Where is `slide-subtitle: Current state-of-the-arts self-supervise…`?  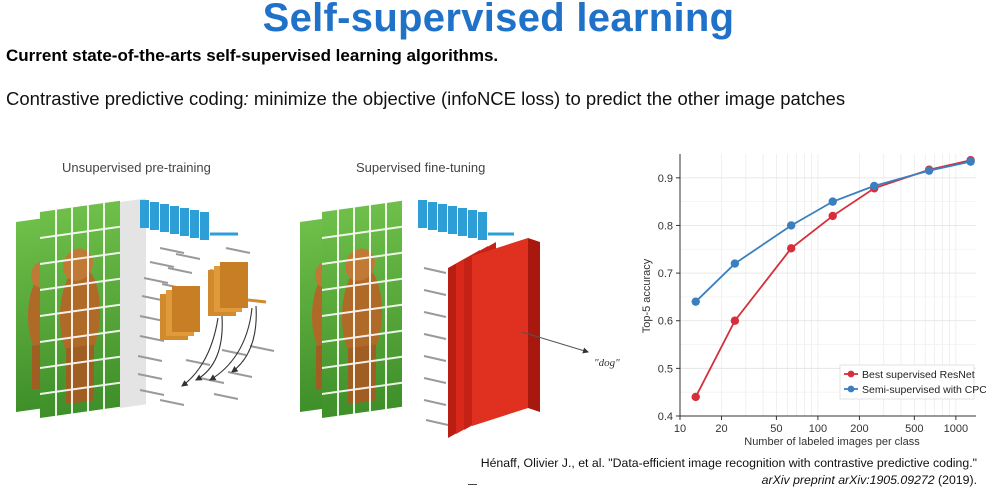
slide-subtitle: Current state-of-the-arts self-supervise… is located at coordinates (252, 55).